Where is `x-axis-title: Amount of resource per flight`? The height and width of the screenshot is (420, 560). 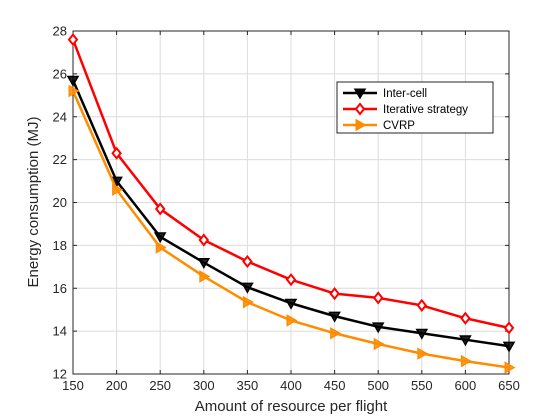
x-axis-title: Amount of resource per flight is located at coordinates (291, 406).